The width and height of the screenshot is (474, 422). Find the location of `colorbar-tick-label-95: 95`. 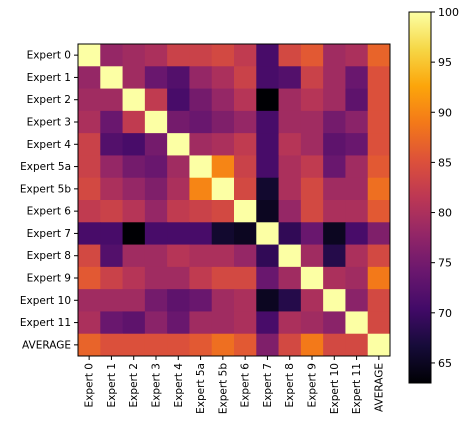

colorbar-tick-label-95: 95 is located at coordinates (445, 62).